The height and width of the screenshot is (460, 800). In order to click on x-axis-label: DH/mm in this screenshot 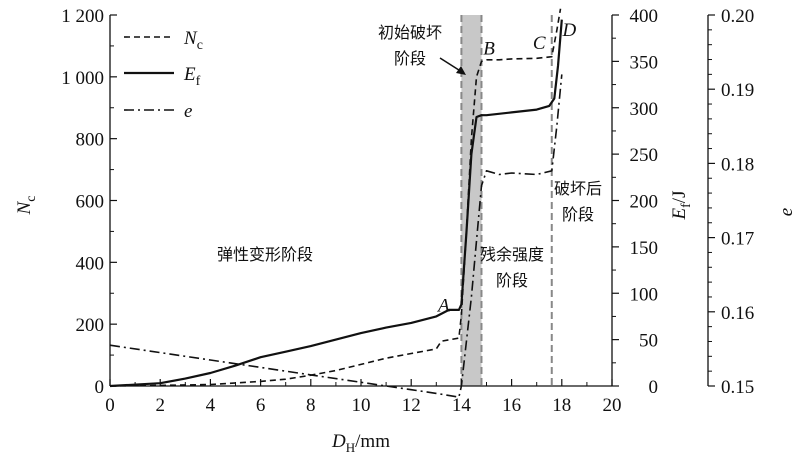, I will do `click(360, 443)`.